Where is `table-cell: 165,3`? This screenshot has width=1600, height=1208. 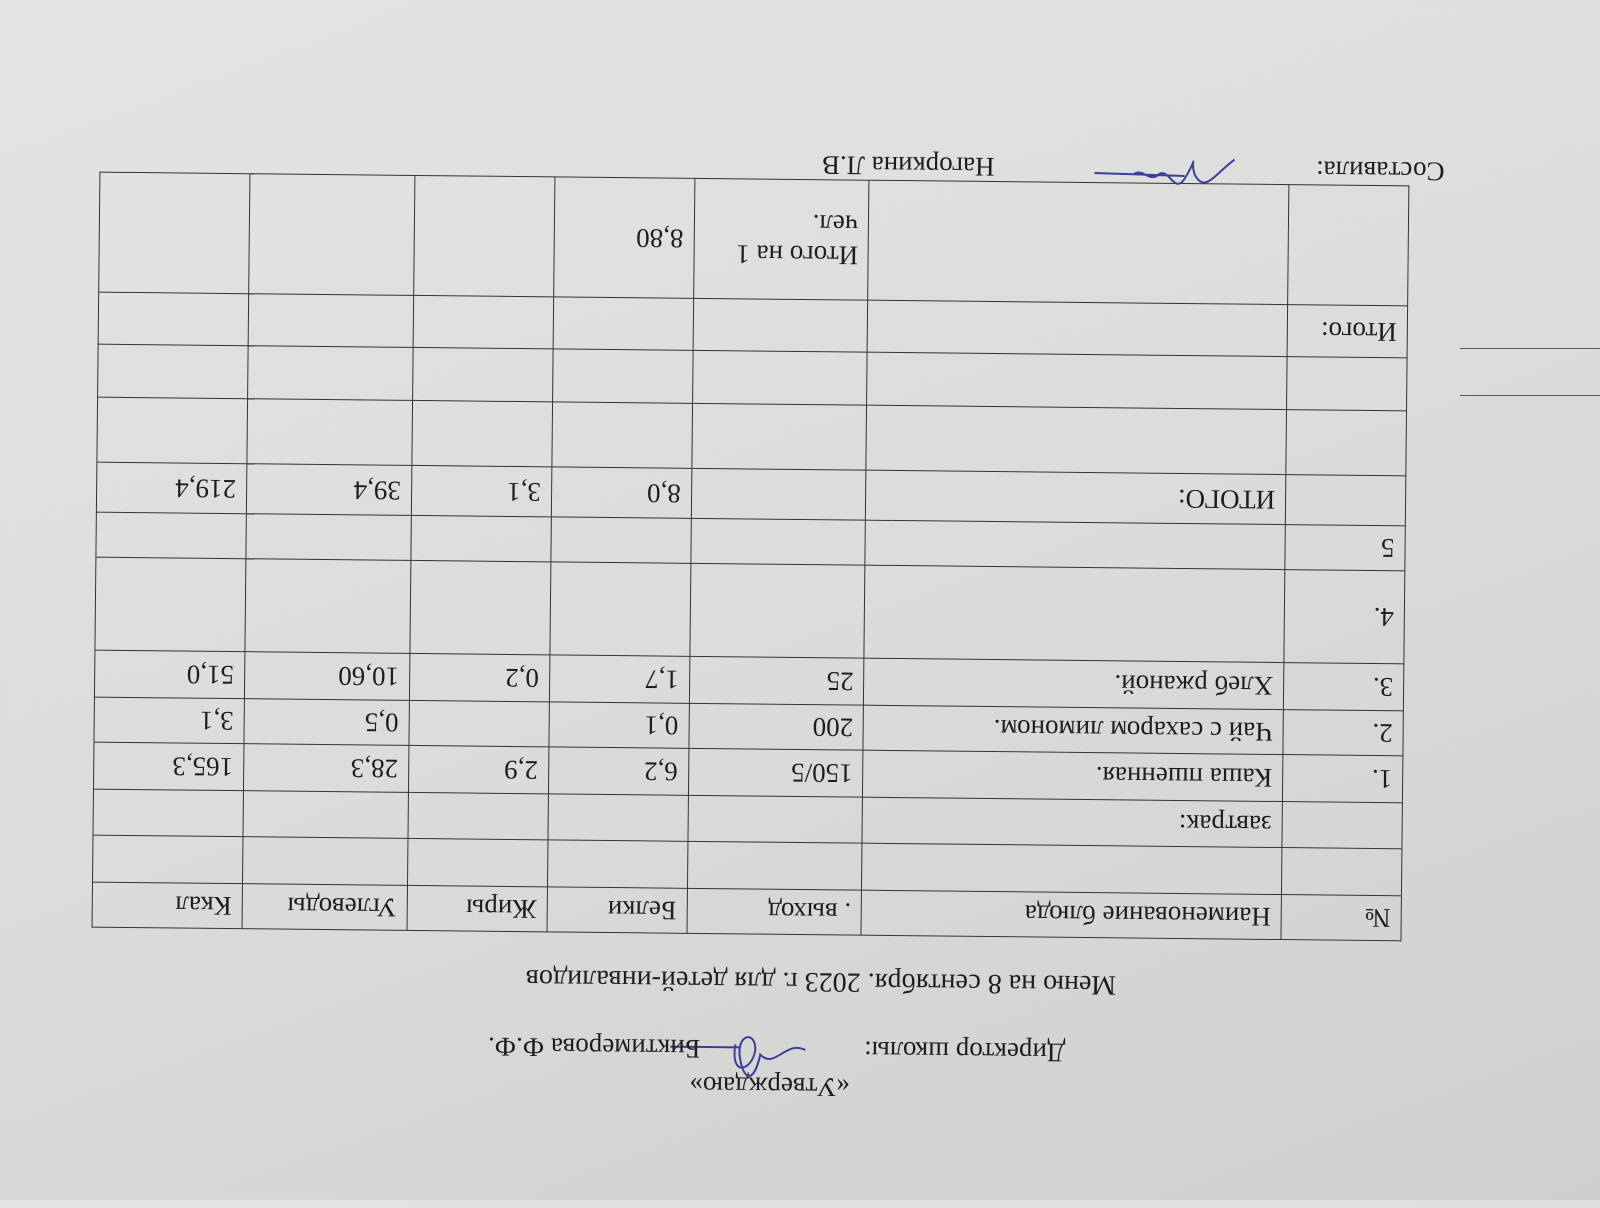
table-cell: 165,3 is located at coordinates (168, 766).